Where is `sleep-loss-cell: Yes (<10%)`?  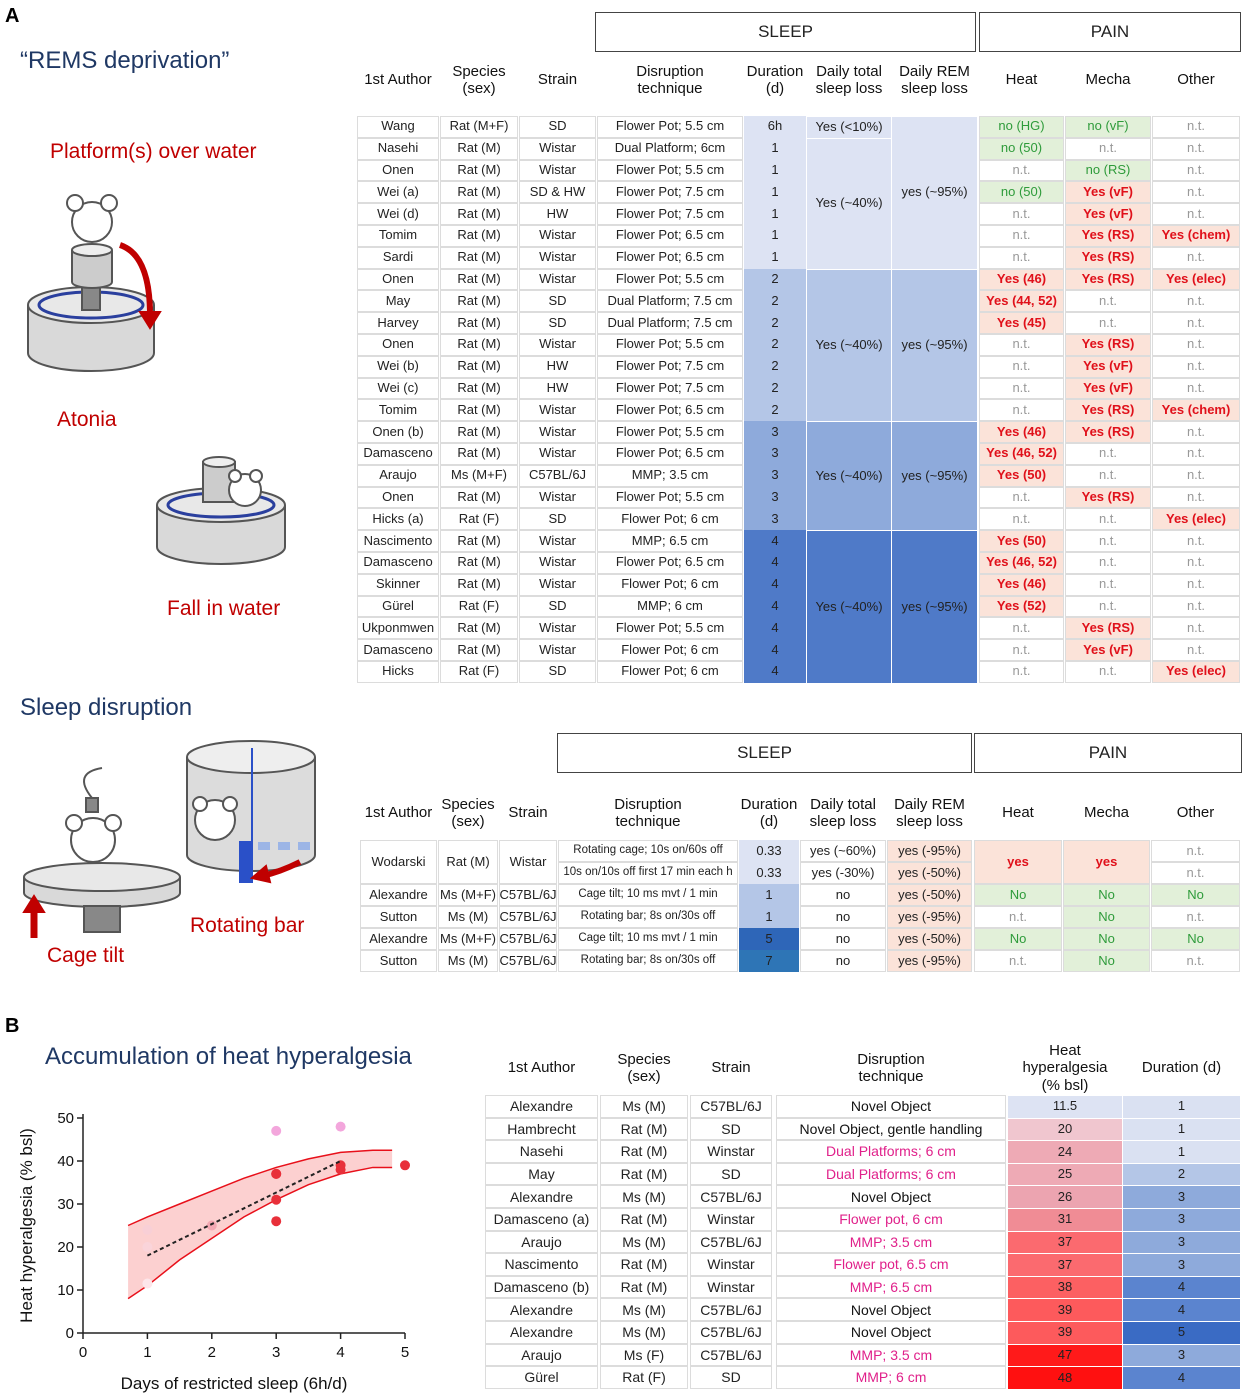 sleep-loss-cell: Yes (<10%) is located at coordinates (849, 127).